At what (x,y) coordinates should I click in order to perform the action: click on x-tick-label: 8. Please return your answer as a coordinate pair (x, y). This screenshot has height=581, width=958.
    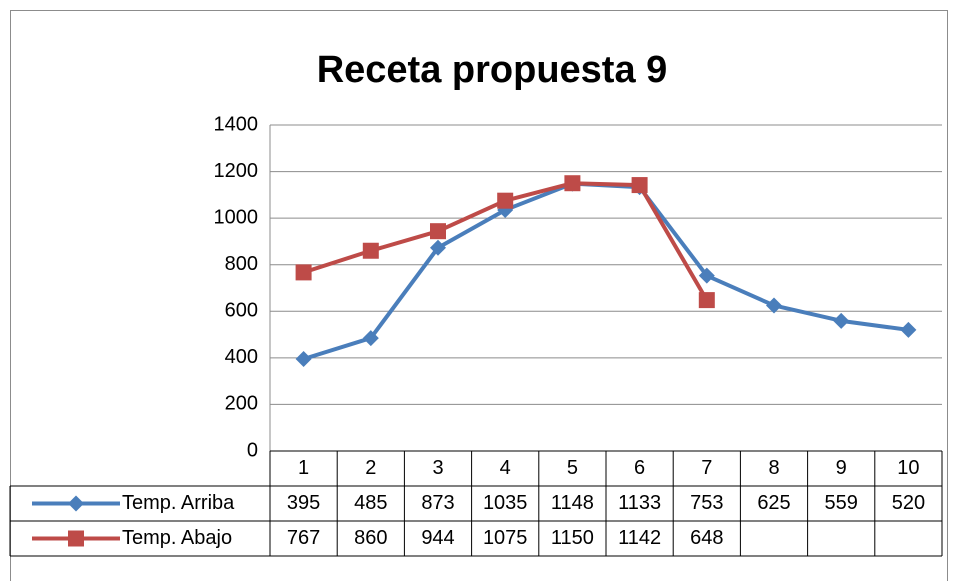
    Looking at the image, I should click on (773, 468).